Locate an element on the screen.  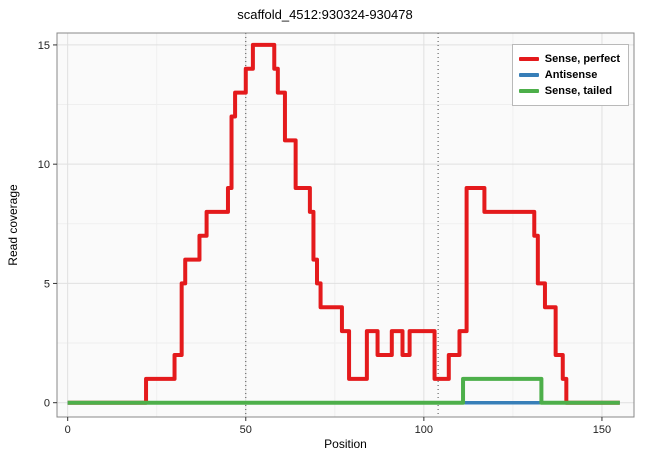
legend: Sense, perfect Antisense Sense, tailed is located at coordinates (570, 75).